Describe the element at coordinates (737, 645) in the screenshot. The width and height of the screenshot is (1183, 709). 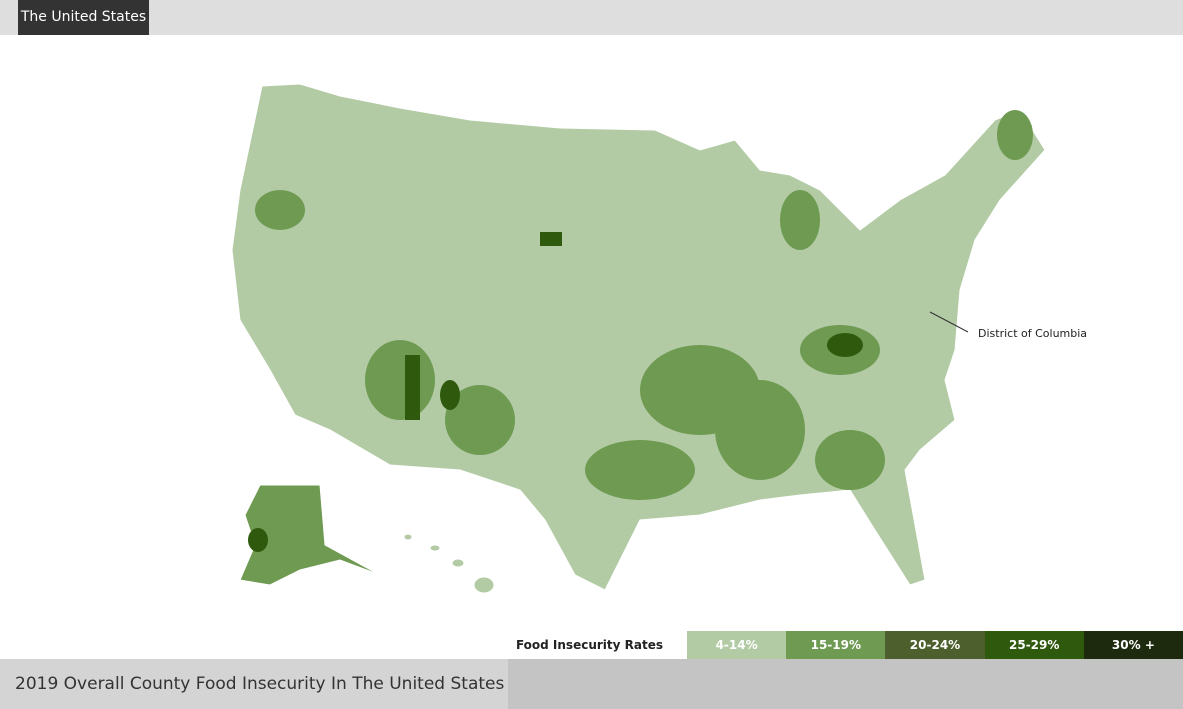
I see `legend-item: 4-14%` at that location.